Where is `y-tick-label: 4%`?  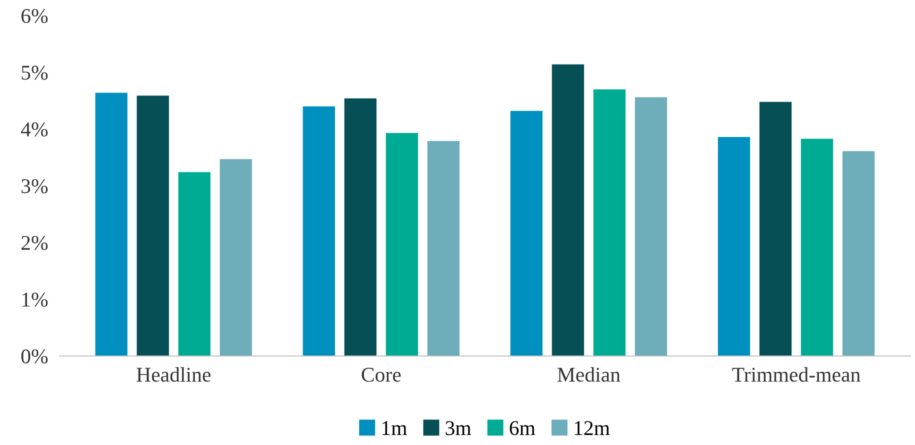
y-tick-label: 4% is located at coordinates (34, 129).